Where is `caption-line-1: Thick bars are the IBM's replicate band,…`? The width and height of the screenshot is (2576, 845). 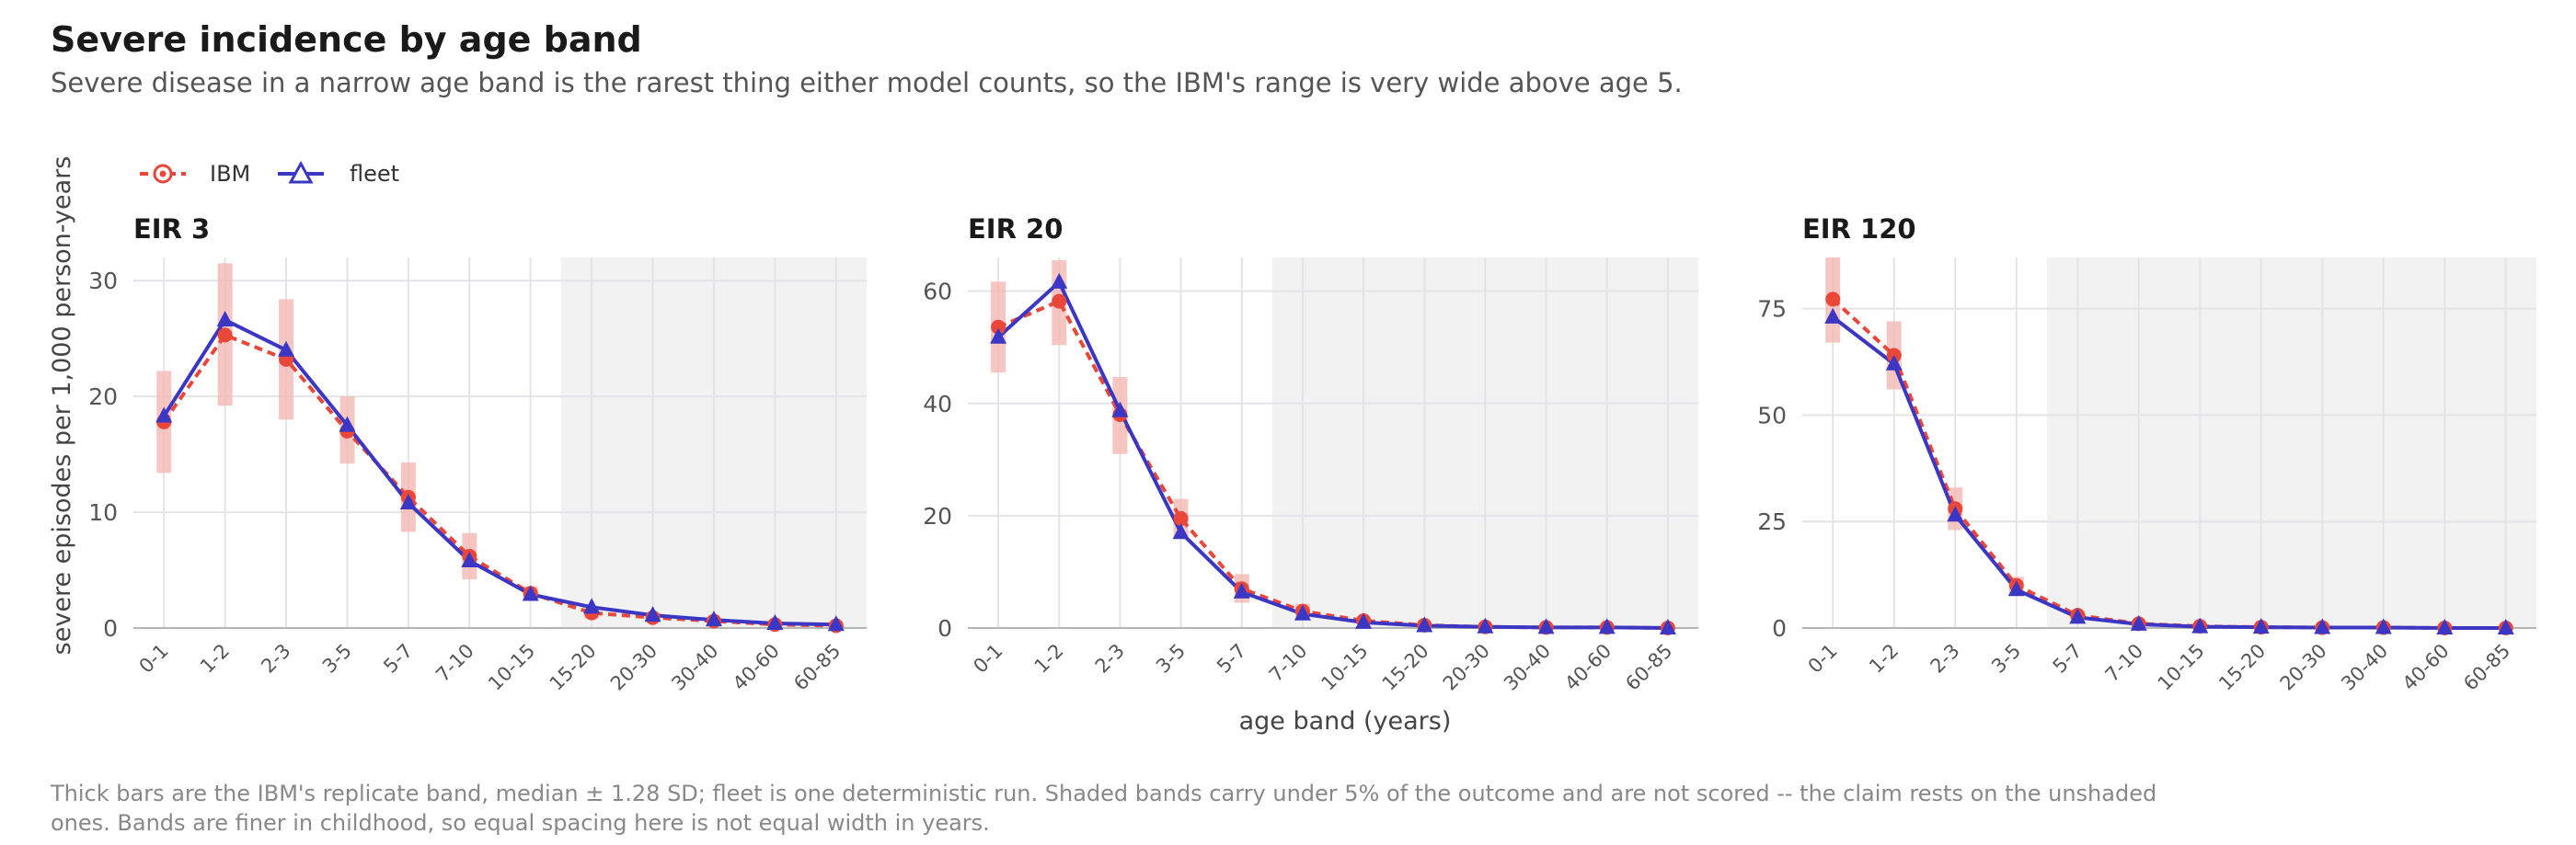 caption-line-1: Thick bars are the IBM's replicate band,… is located at coordinates (1103, 793).